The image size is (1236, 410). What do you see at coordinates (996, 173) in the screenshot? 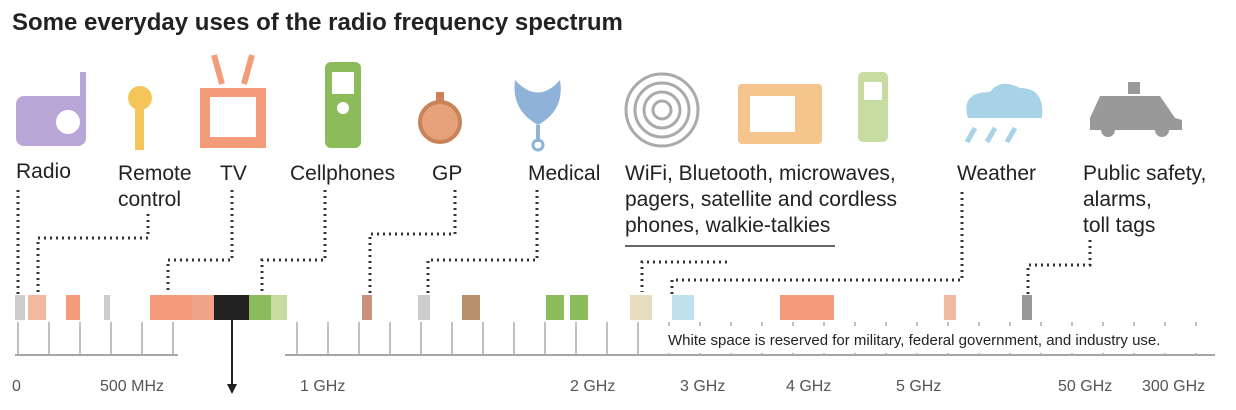
I see `use-label: Weather` at bounding box center [996, 173].